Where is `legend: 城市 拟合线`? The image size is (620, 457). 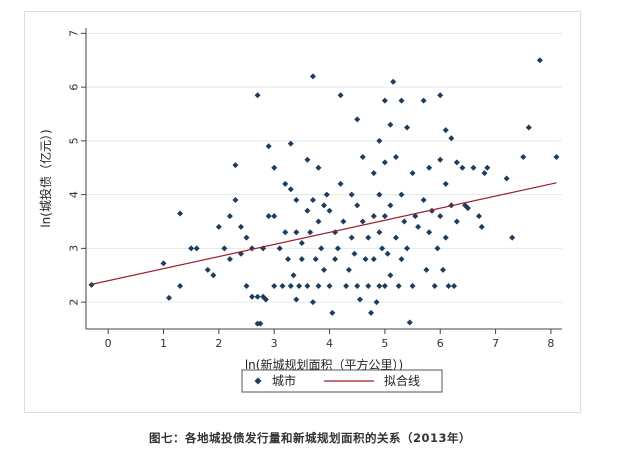 legend: 城市 拟合线 is located at coordinates (342, 381).